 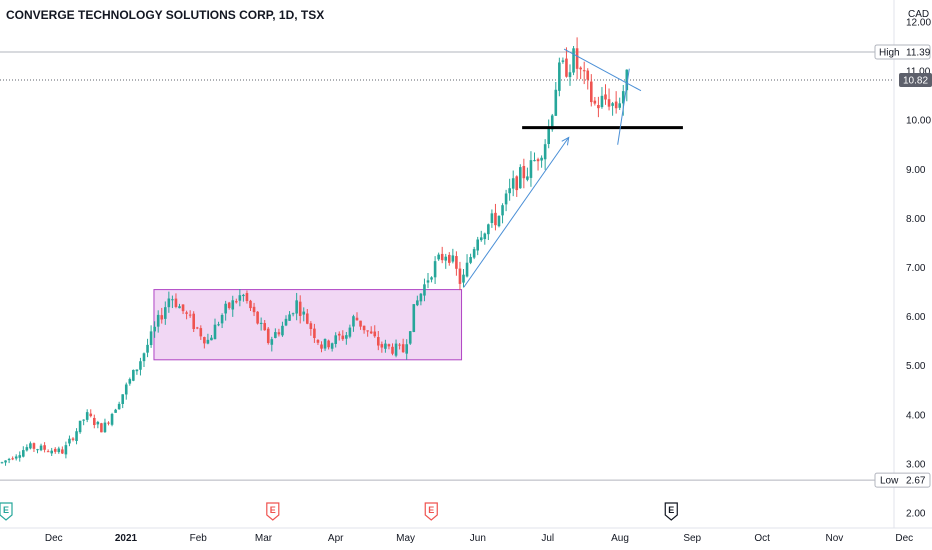 I want to click on price-tick-label: 4.00, so click(x=916, y=415).